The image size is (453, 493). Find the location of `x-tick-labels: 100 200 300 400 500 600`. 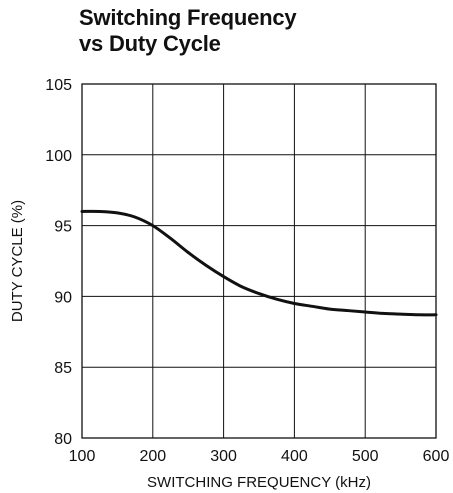

x-tick-labels: 100 200 300 400 500 600 is located at coordinates (259, 456).